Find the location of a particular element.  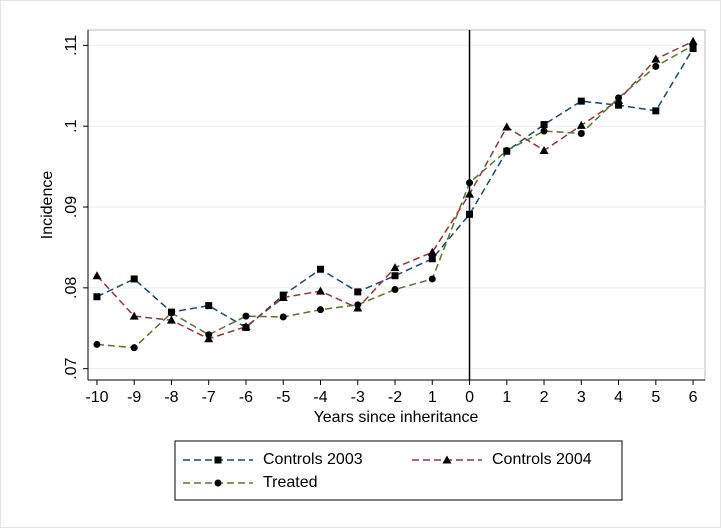

x-tick-label: 0 is located at coordinates (469, 397).